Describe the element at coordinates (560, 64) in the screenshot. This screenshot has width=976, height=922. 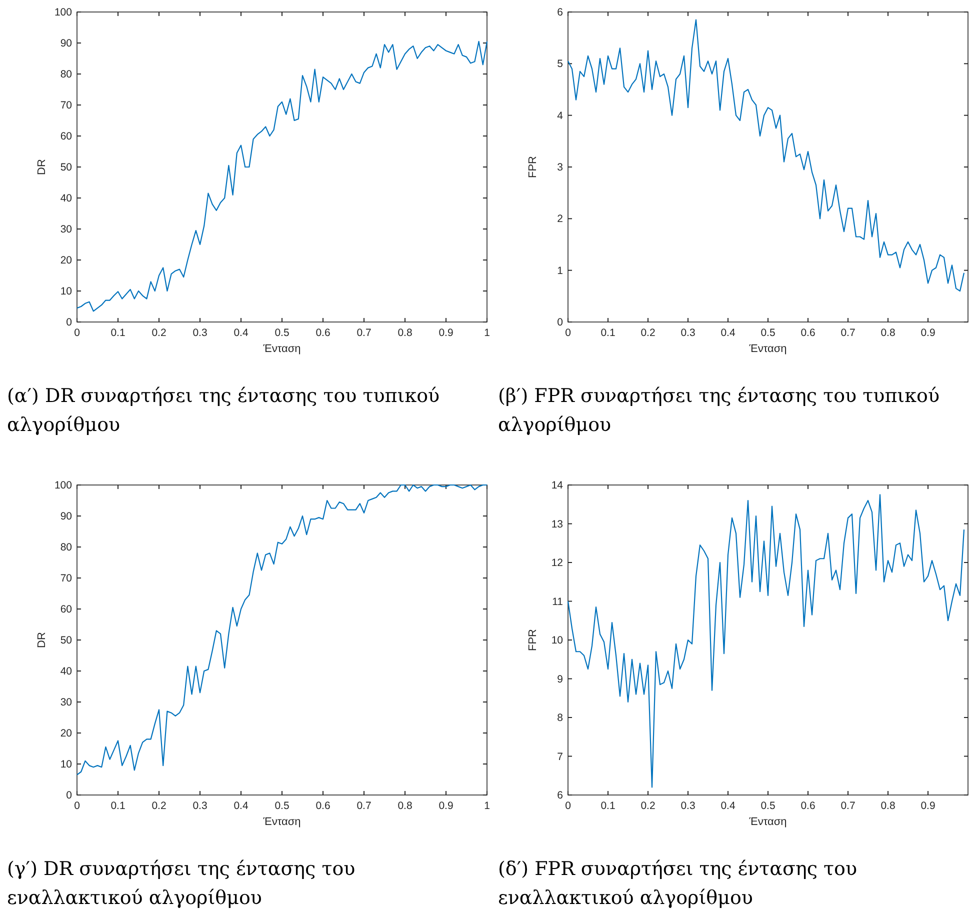
I see `y-tick-label: 5` at that location.